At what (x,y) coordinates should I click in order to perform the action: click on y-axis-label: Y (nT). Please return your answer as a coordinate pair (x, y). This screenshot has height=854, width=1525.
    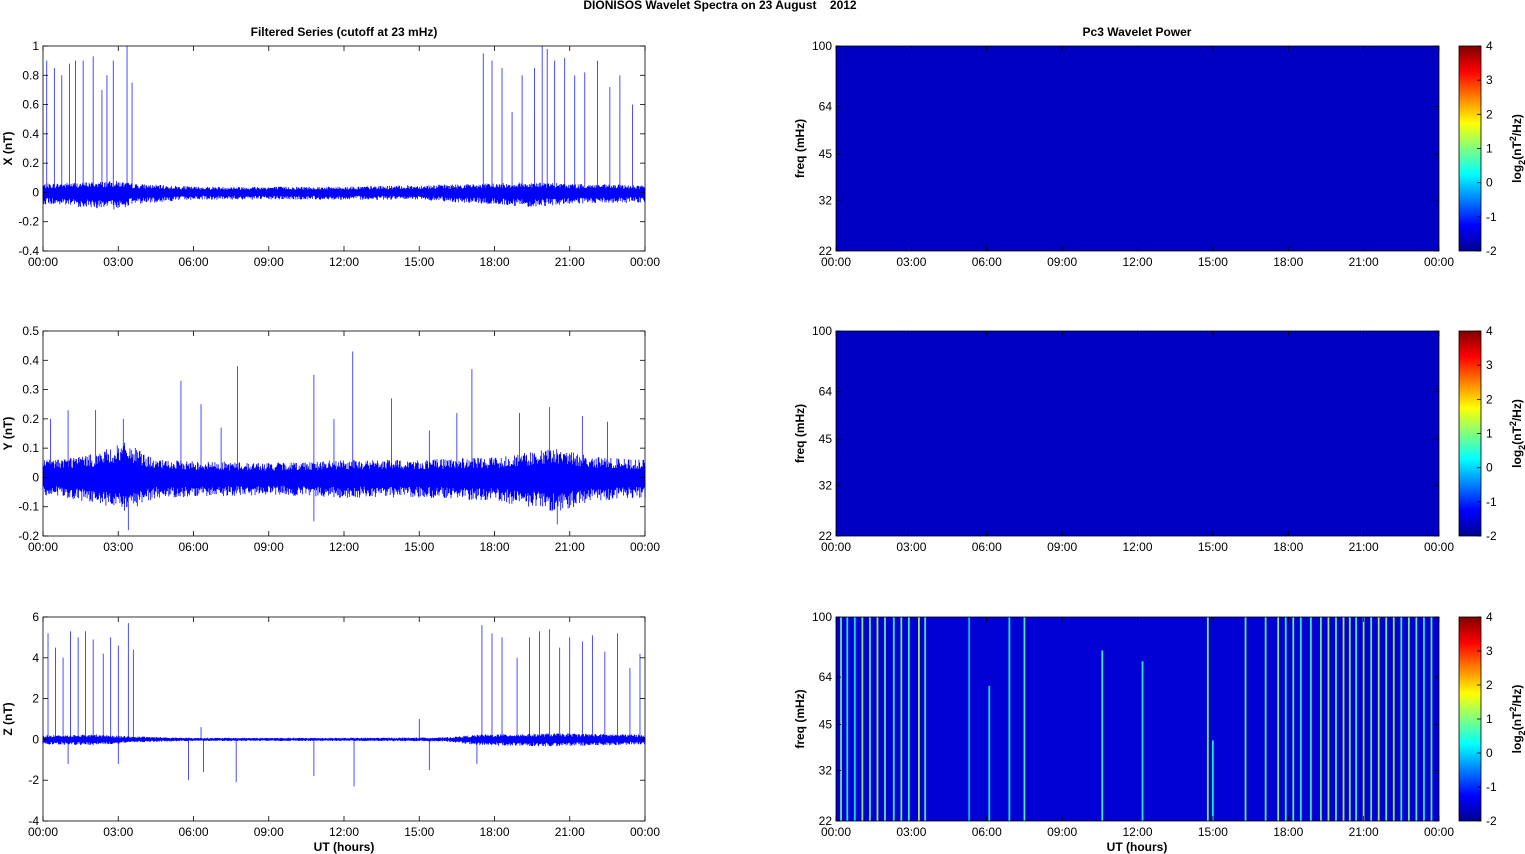
    Looking at the image, I should click on (8, 434).